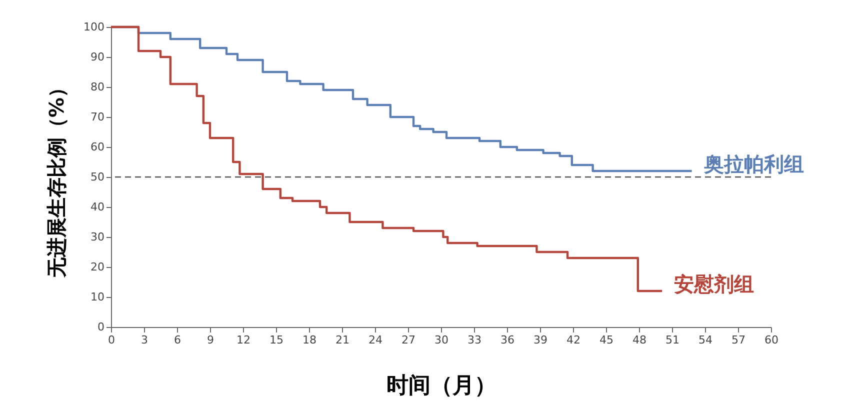 The image size is (841, 411). Describe the element at coordinates (639, 340) in the screenshot. I see `x-tick-label: 48` at that location.